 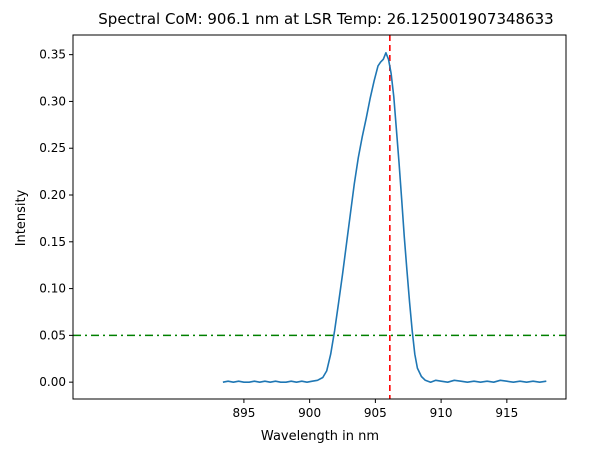 I want to click on x-tick-label: 910, so click(x=441, y=413).